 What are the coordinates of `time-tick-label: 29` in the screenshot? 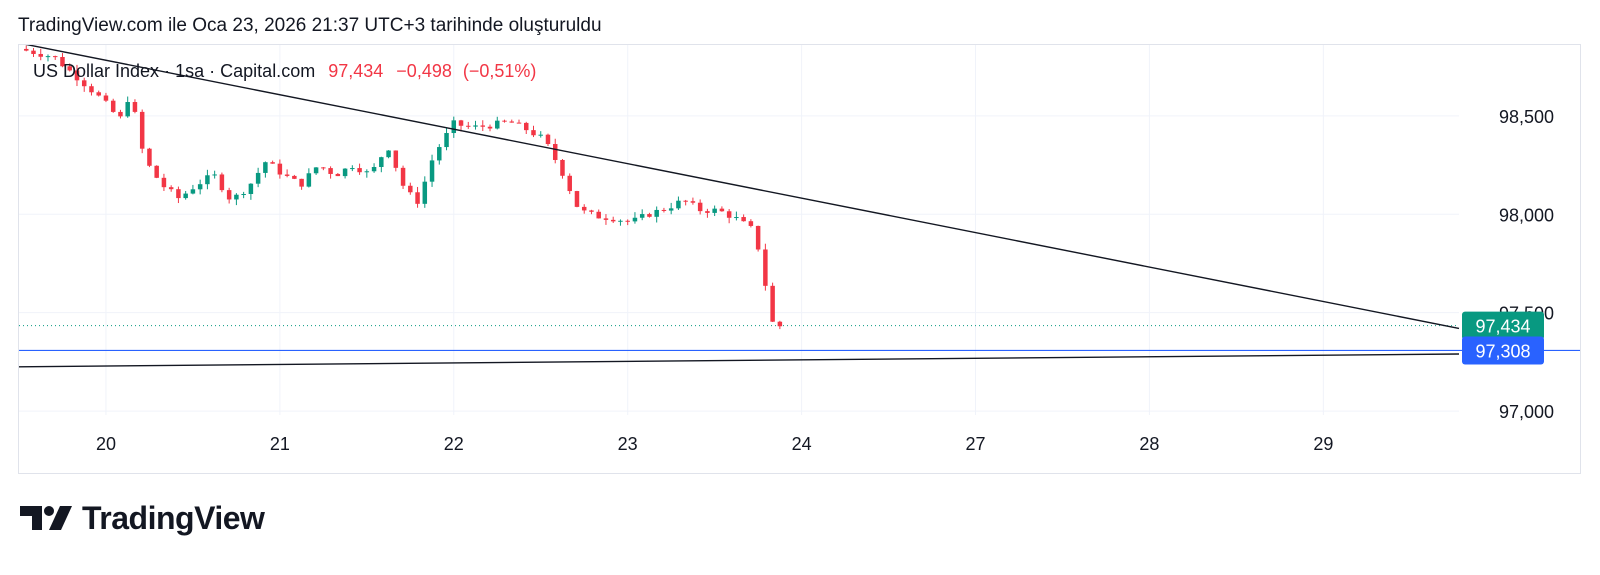 It's located at (1323, 444).